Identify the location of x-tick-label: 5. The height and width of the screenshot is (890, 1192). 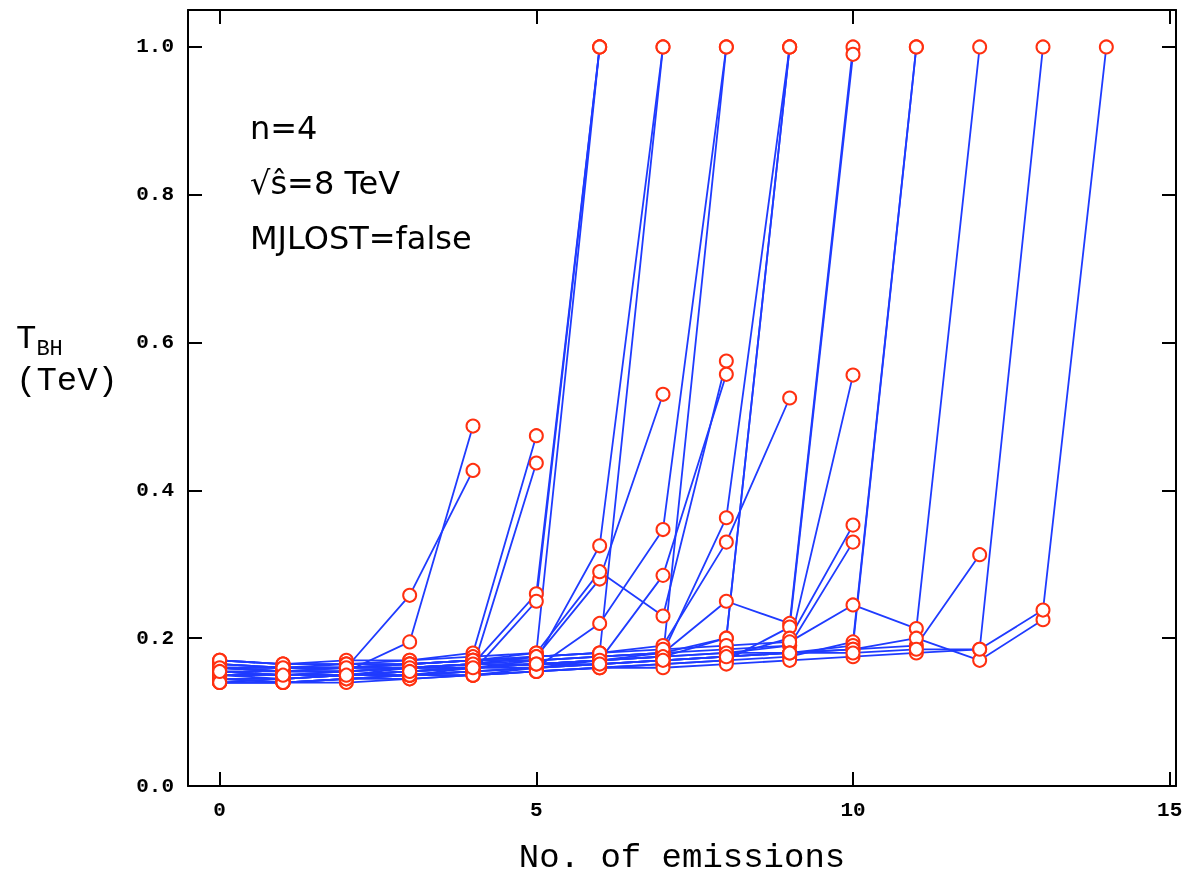
(536, 810).